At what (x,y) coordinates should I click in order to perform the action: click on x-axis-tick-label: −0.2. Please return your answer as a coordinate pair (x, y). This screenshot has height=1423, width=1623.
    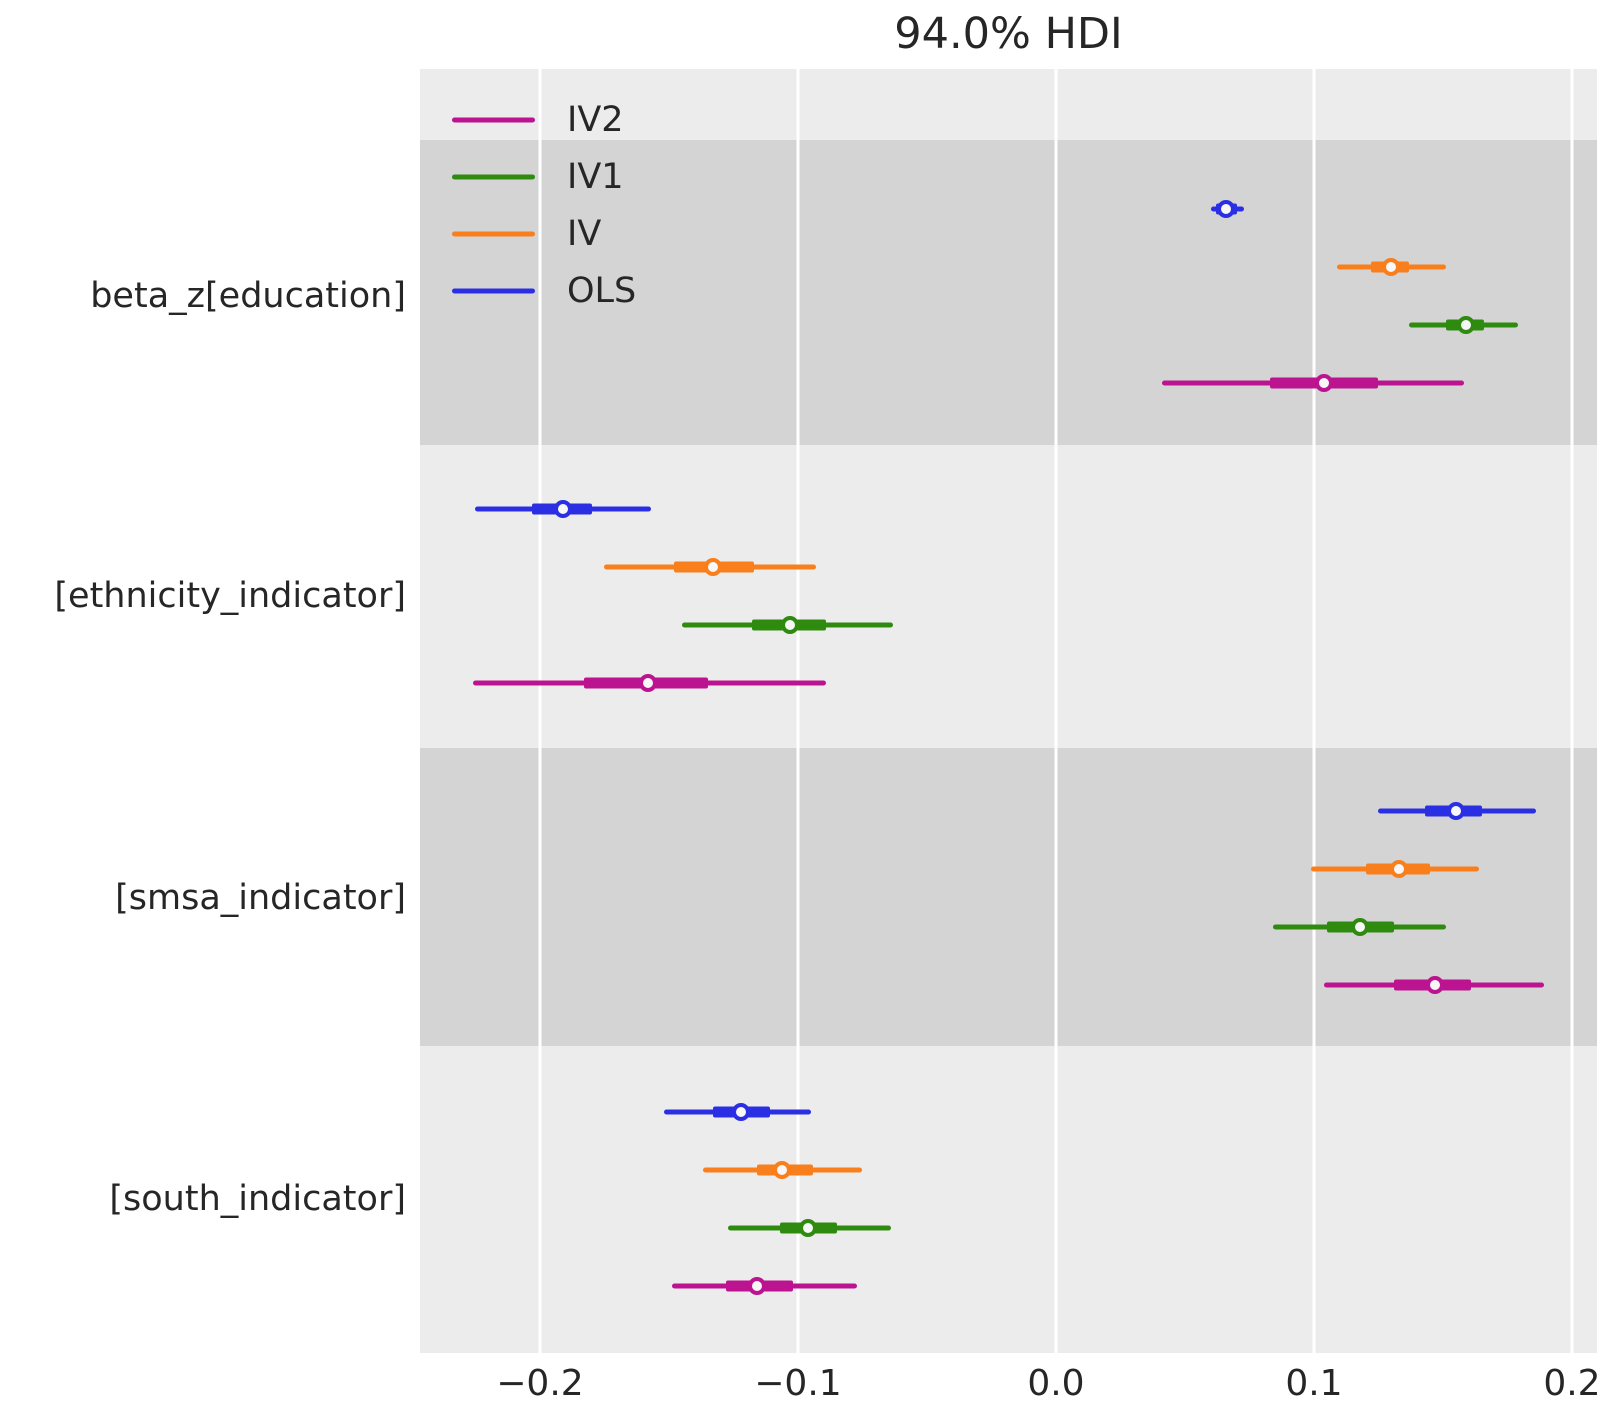
    Looking at the image, I should click on (540, 1383).